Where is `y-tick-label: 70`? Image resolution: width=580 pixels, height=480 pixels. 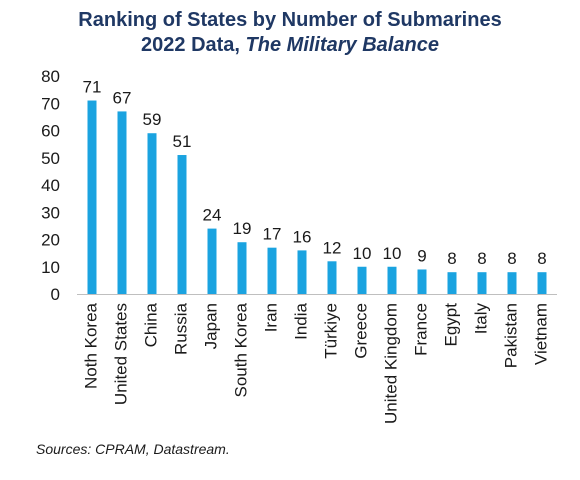
y-tick-label: 70 is located at coordinates (50, 103).